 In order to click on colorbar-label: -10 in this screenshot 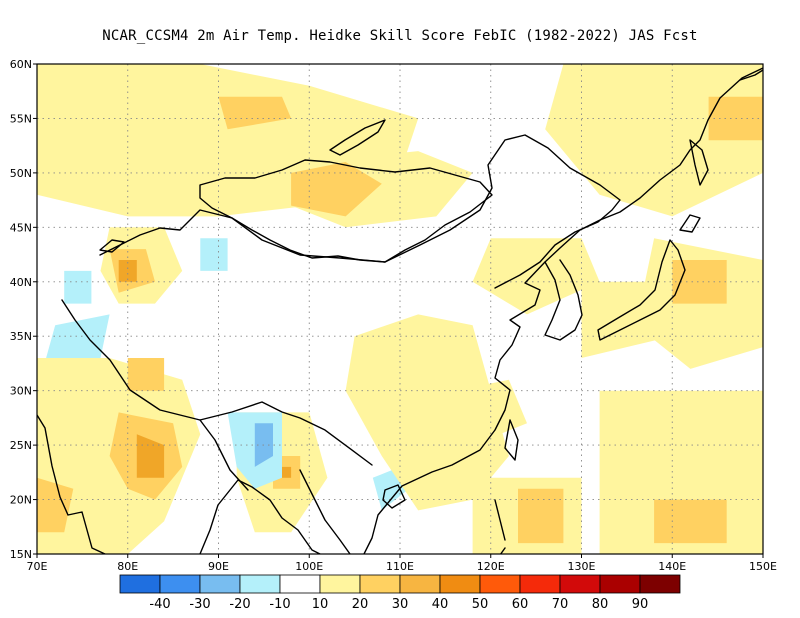, I will do `click(279, 604)`.